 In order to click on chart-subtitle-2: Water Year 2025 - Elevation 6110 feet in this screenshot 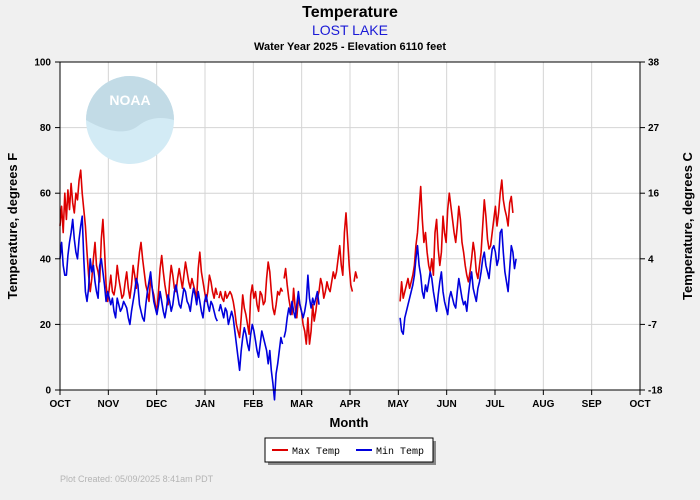, I will do `click(350, 47)`.